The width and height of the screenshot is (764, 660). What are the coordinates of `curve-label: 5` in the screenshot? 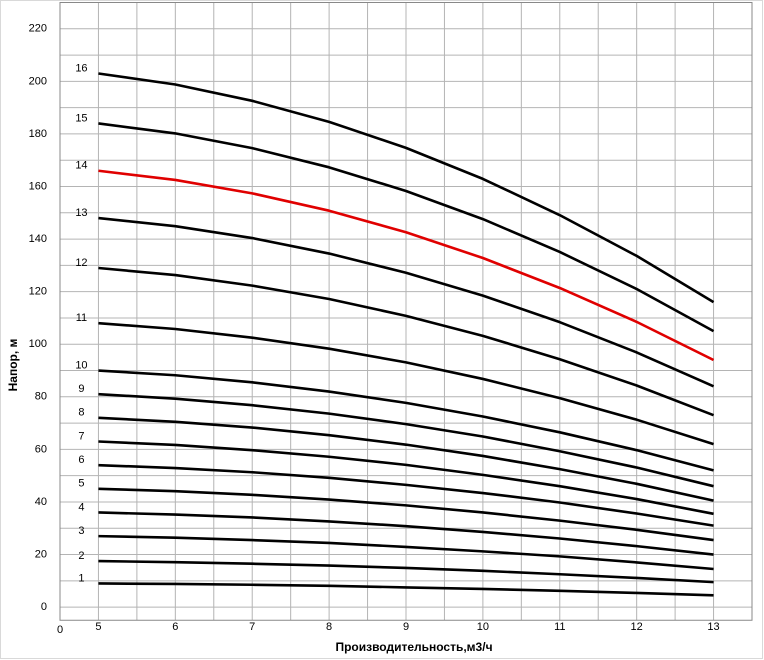 It's located at (81, 484).